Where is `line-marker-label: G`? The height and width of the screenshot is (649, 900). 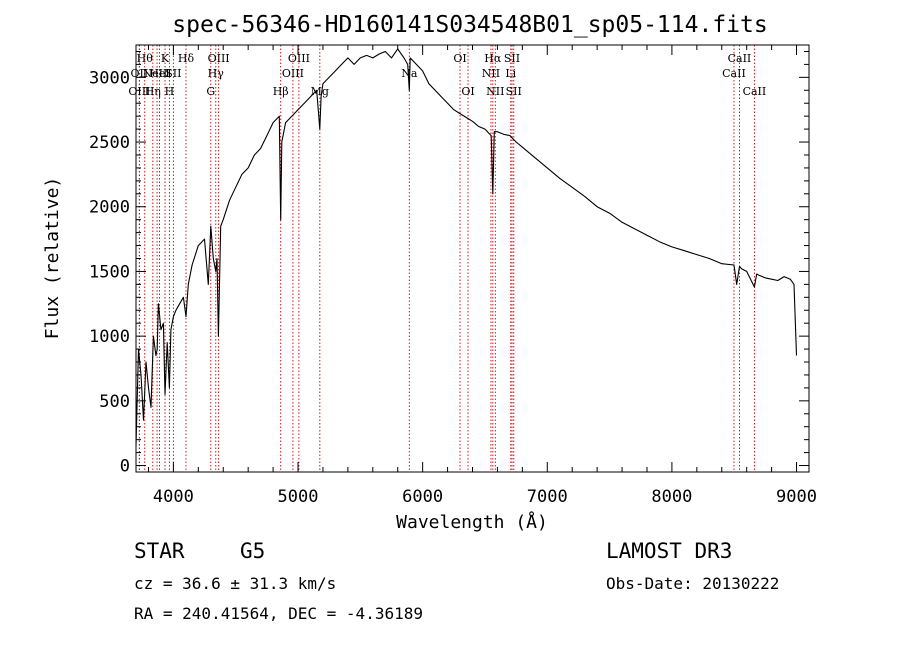 line-marker-label: G is located at coordinates (210, 91).